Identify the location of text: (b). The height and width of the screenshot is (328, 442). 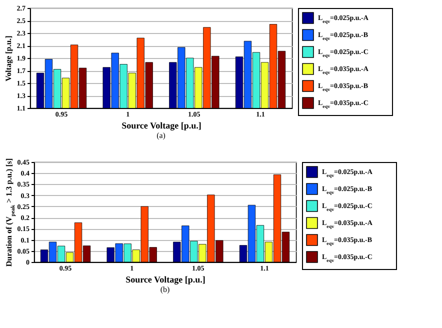
(165, 289).